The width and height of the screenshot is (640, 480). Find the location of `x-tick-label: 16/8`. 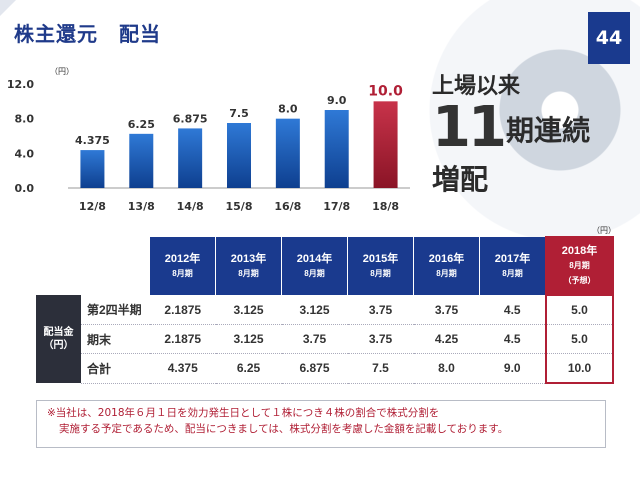

x-tick-label: 16/8 is located at coordinates (287, 206).